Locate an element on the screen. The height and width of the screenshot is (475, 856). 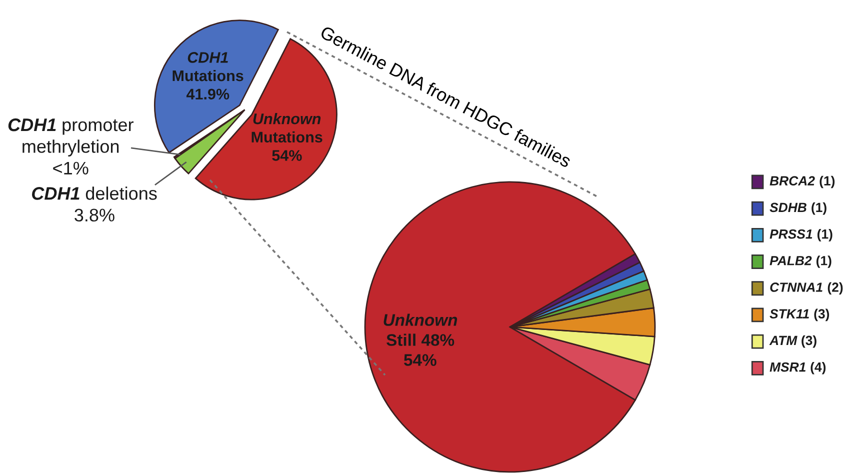
slice-label: Unknown Mutations 54% is located at coordinates (287, 137).